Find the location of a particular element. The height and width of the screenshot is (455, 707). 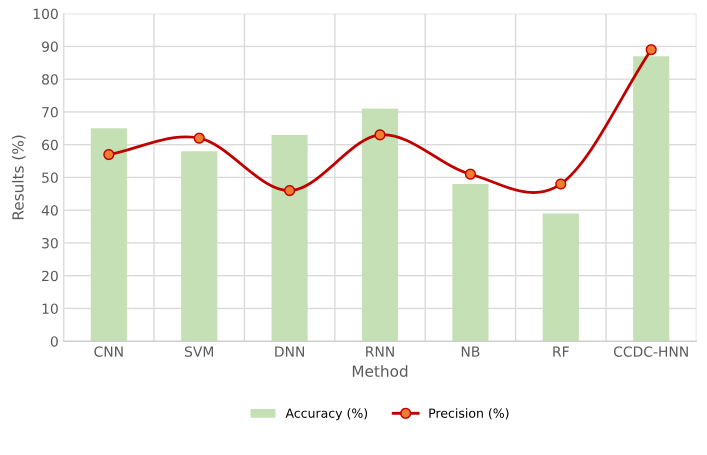

x-tick-label: NB is located at coordinates (471, 351).